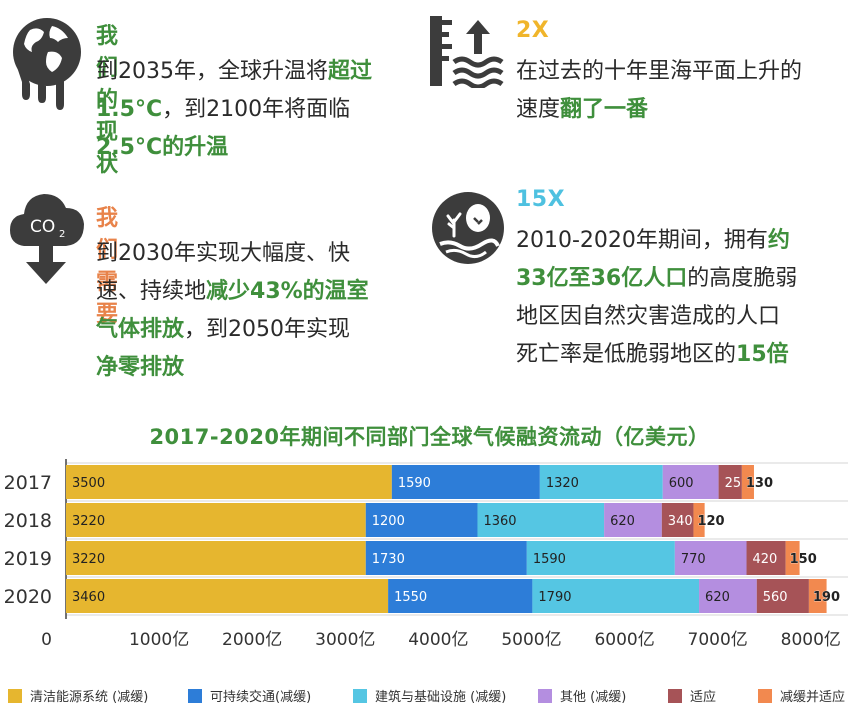 The image size is (859, 713). I want to click on legend-label: 建筑与基础设施 (减缓), so click(441, 697).